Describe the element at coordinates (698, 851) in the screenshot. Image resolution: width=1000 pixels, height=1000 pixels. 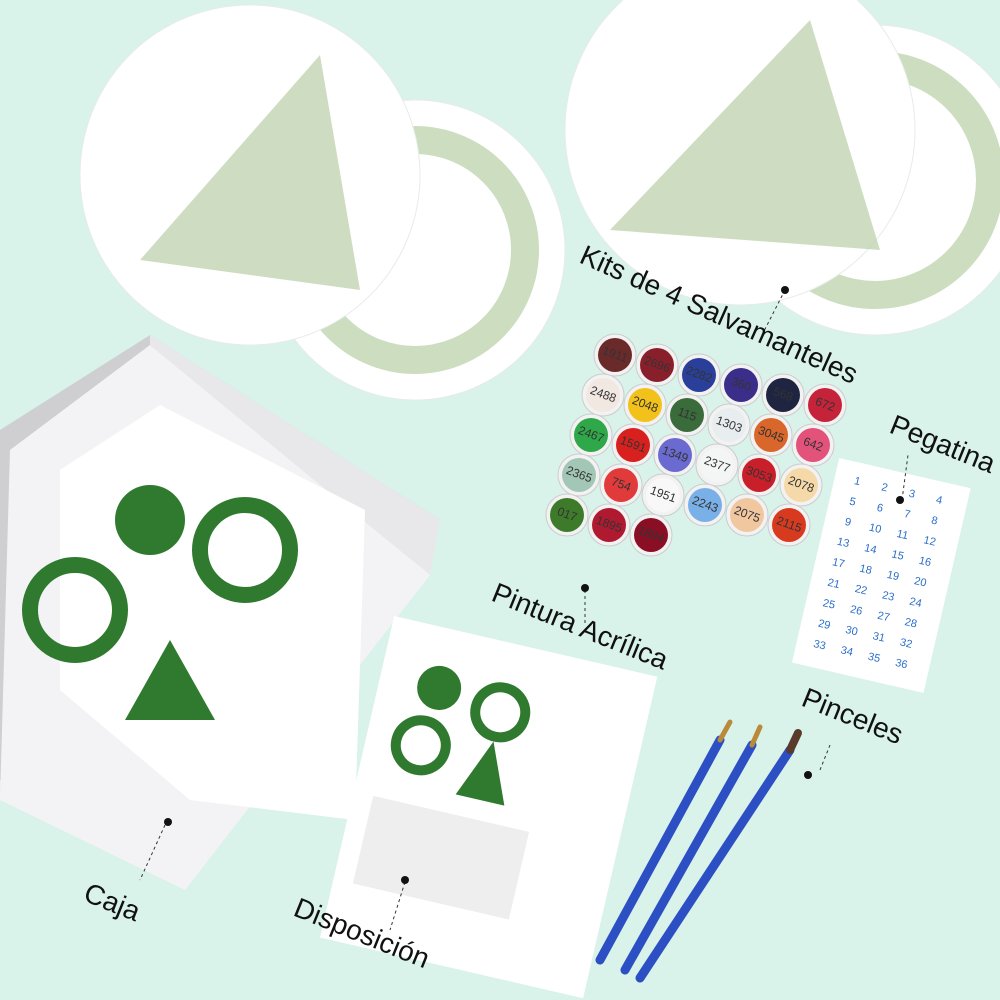
I see `brushes` at that location.